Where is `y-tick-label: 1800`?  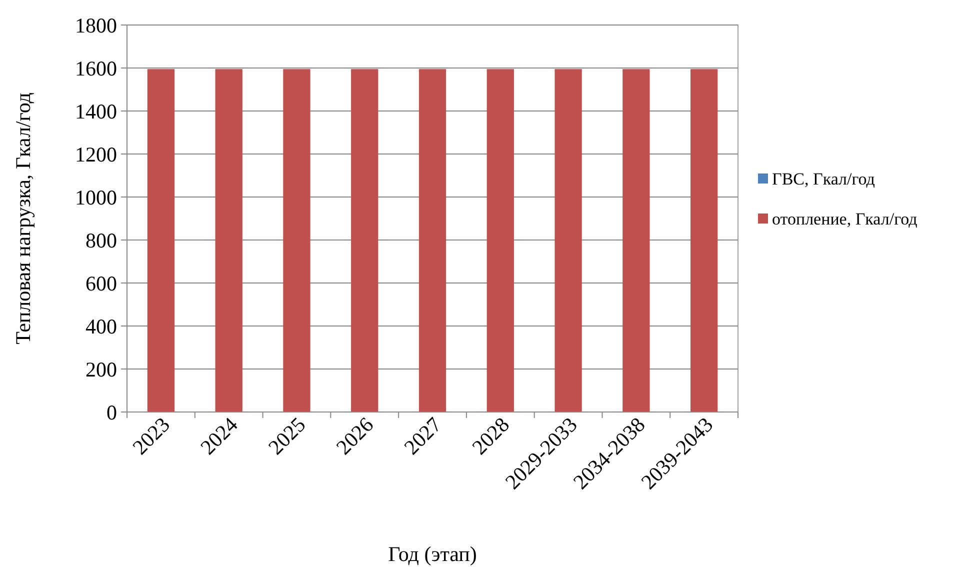 y-tick-label: 1800 is located at coordinates (96, 25).